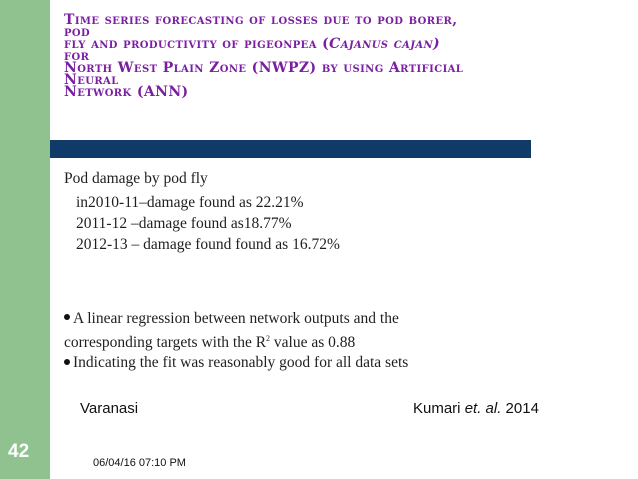 The height and width of the screenshot is (479, 638). I want to click on title-line-text: fly and productivity of pigeonpea (, so click(197, 44).